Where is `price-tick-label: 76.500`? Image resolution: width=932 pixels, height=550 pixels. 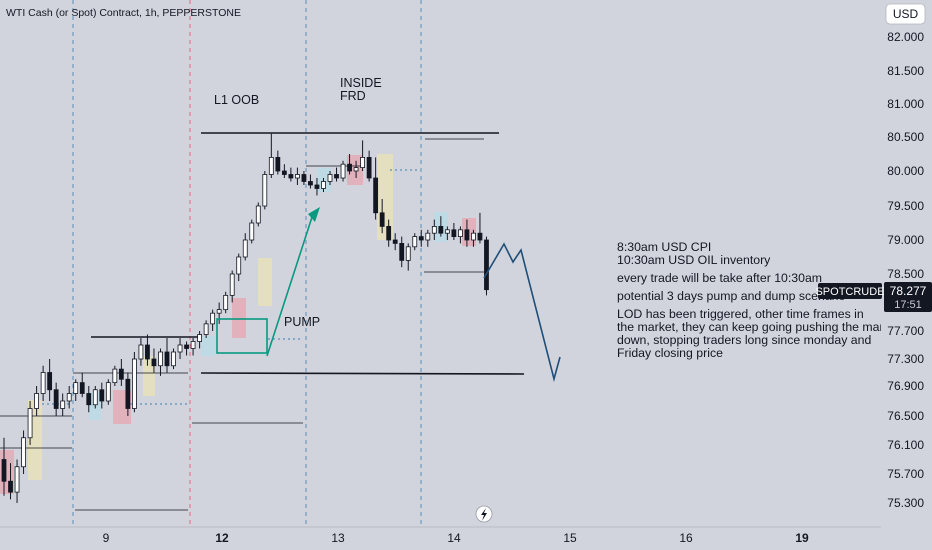 price-tick-label: 76.500 is located at coordinates (905, 416).